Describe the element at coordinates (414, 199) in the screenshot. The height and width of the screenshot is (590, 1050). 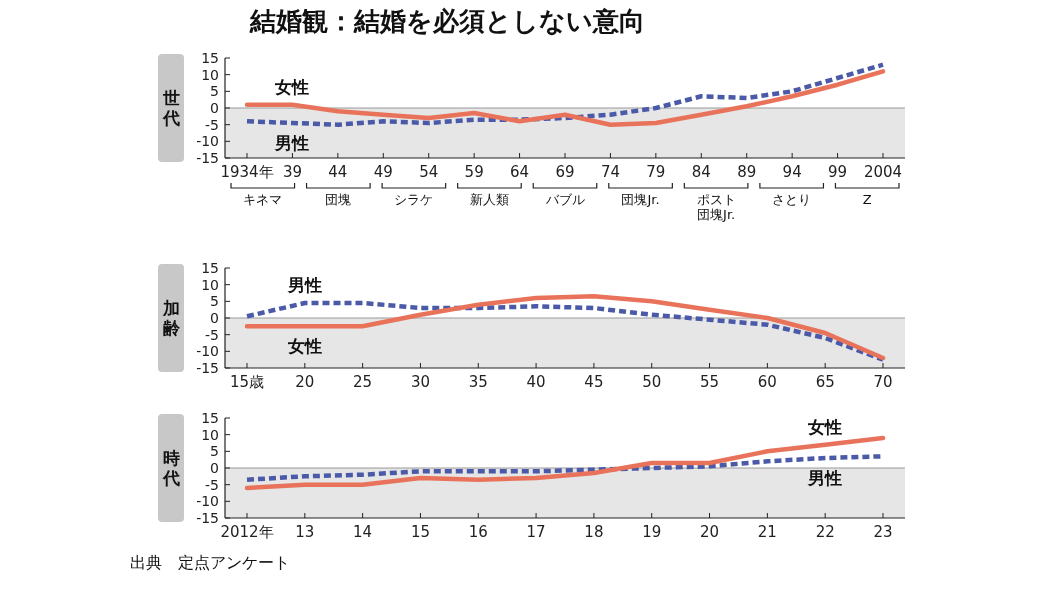
I see `text: シラケ` at that location.